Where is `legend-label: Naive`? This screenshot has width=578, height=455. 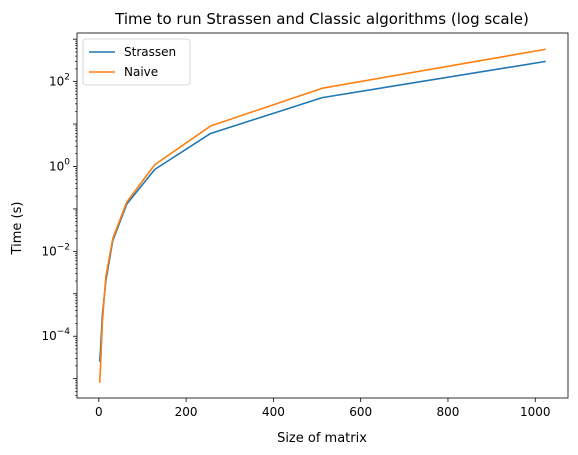
legend-label: Naive is located at coordinates (141, 72).